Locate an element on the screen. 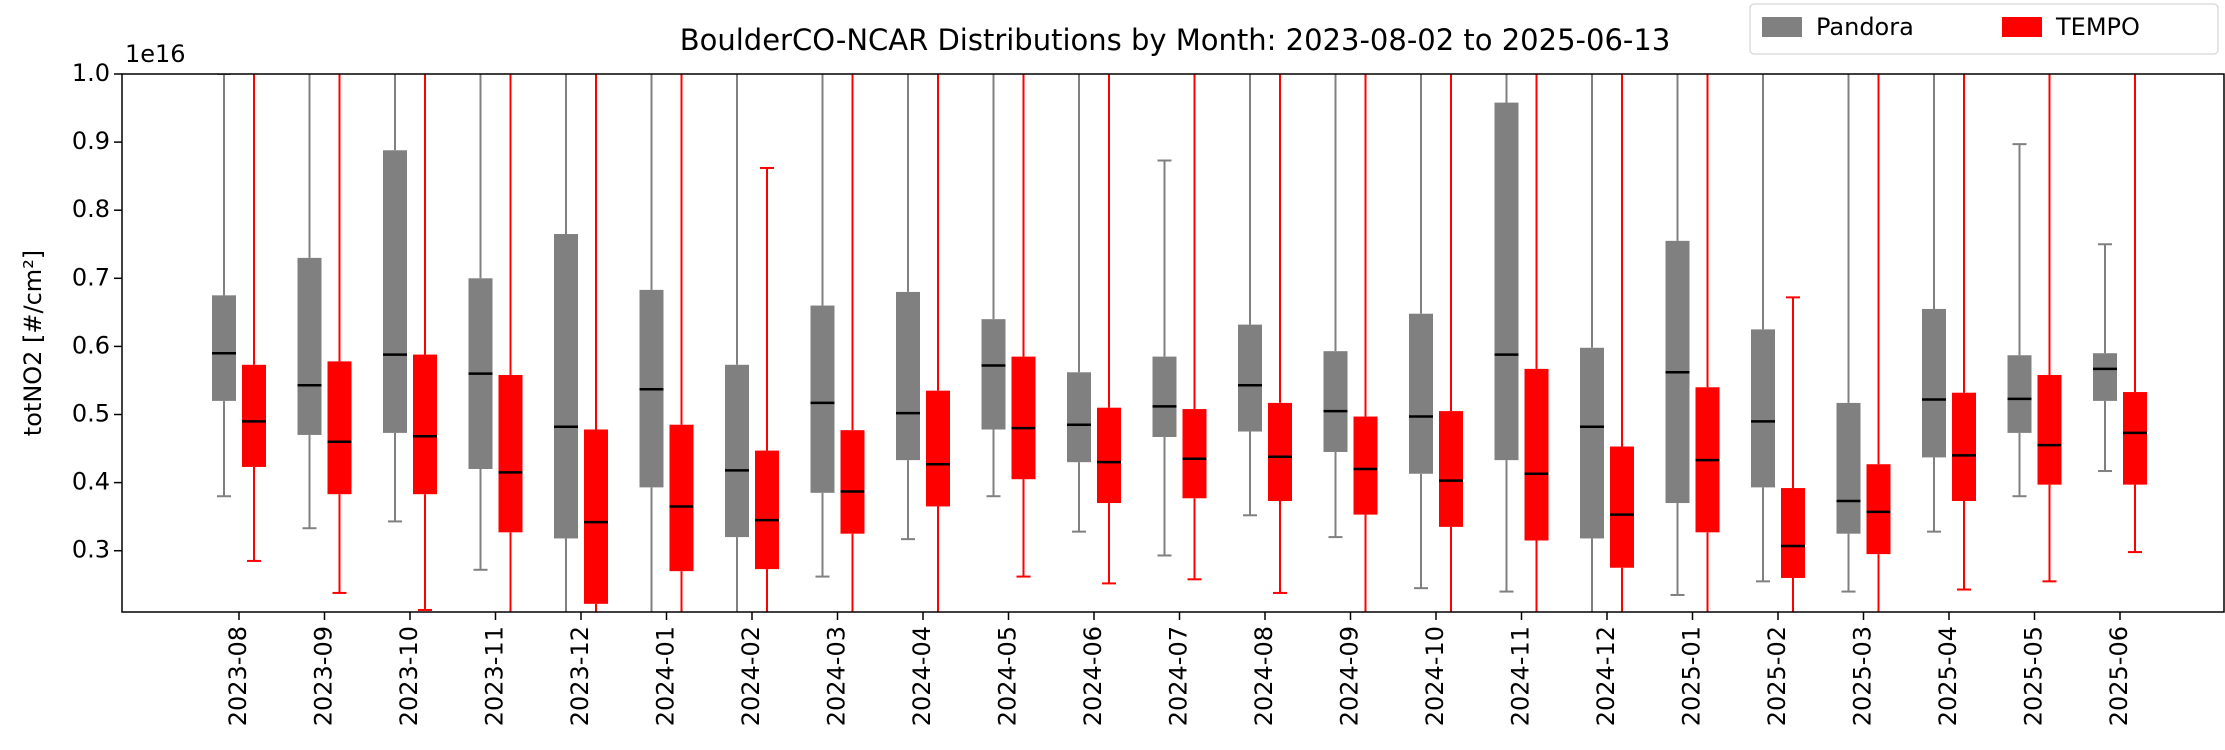  offset-label: 1e16 is located at coordinates (155, 54).